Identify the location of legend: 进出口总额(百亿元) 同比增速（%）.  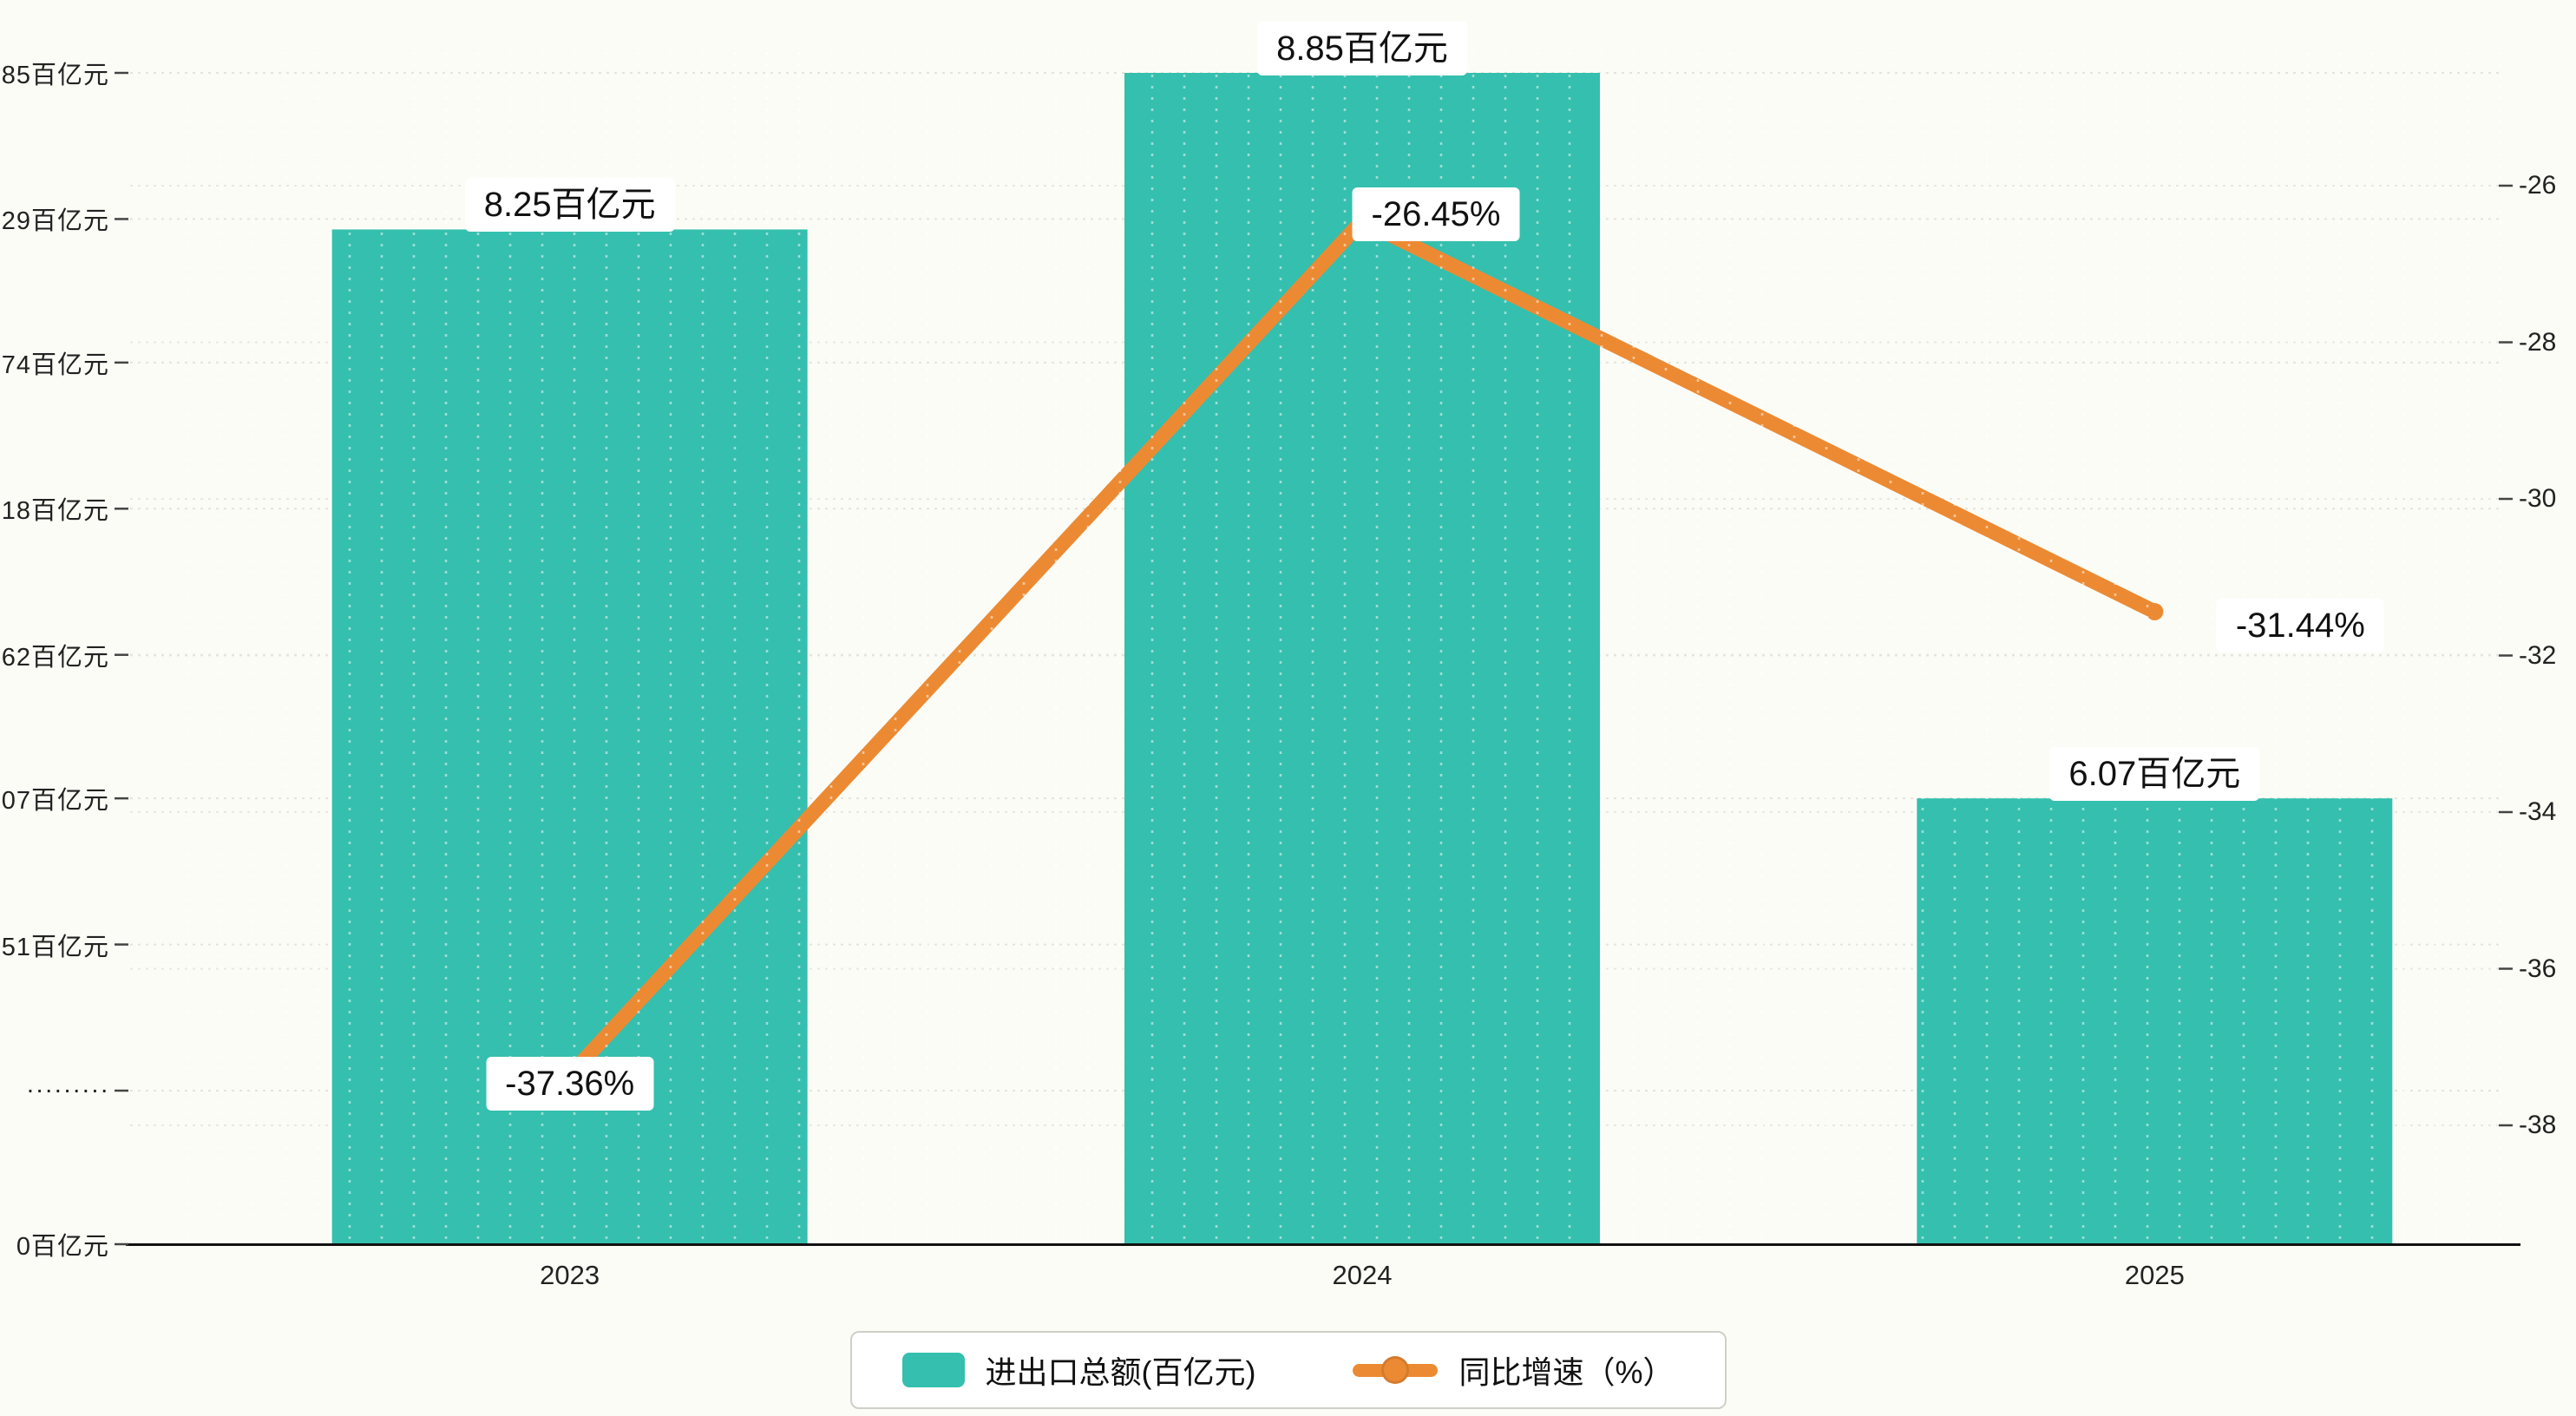
(1288, 1370).